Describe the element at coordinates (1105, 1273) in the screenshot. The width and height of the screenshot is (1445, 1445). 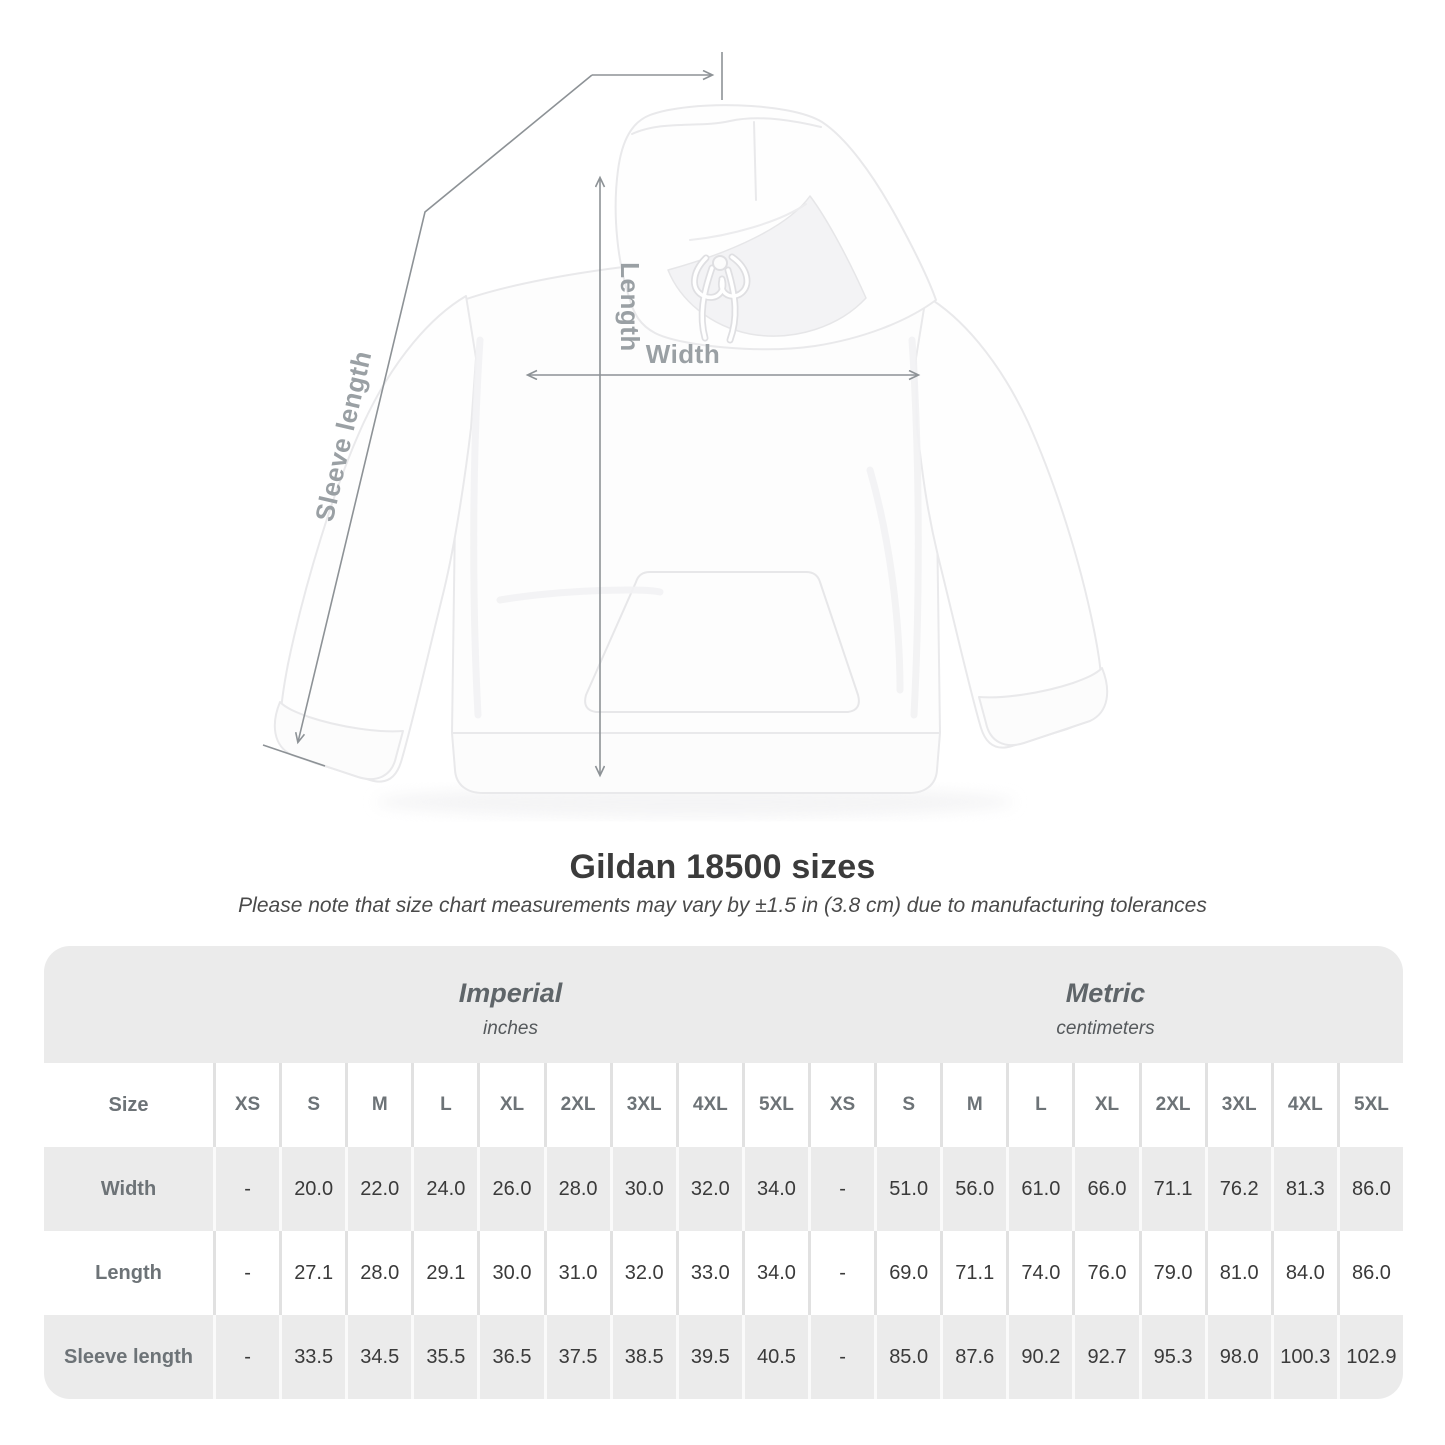
I see `table-cell: 76.0` at that location.